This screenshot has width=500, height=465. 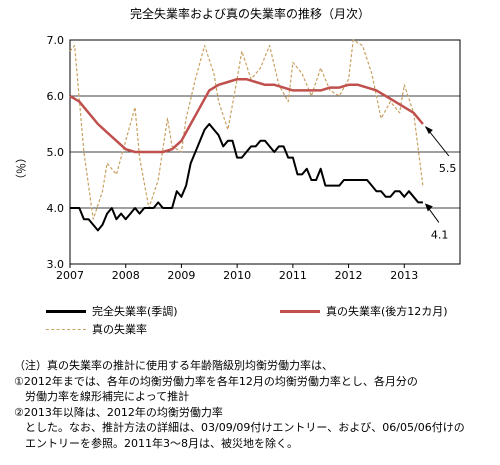 I want to click on x-tick-label: 2008, so click(x=126, y=275).